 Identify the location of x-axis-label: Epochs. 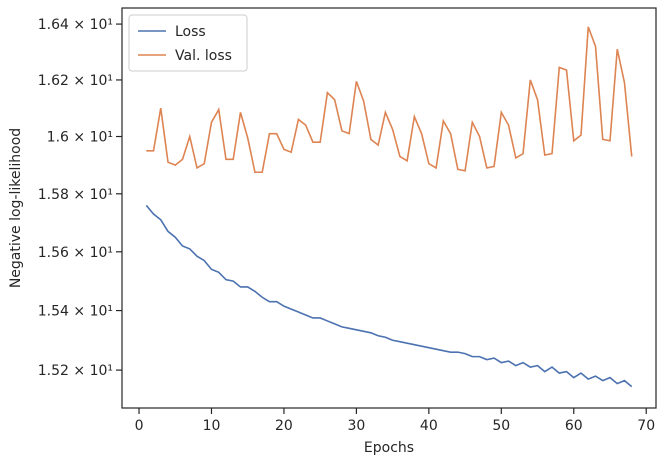
(389, 448).